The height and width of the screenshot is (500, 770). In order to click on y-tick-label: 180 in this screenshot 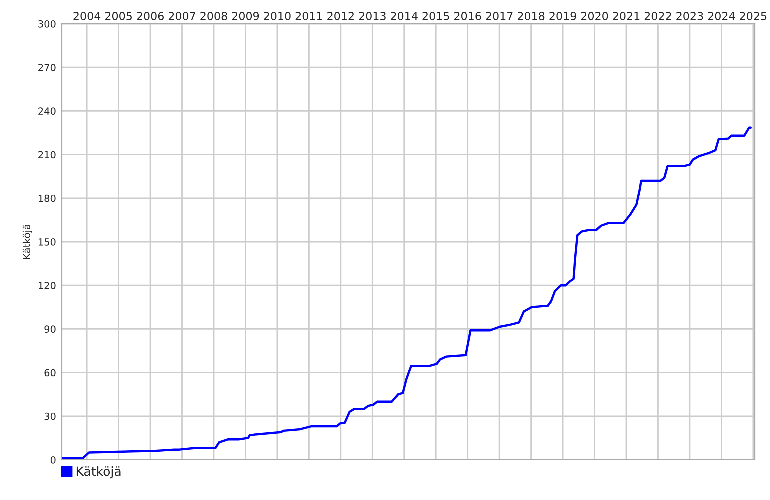, I will do `click(47, 198)`.